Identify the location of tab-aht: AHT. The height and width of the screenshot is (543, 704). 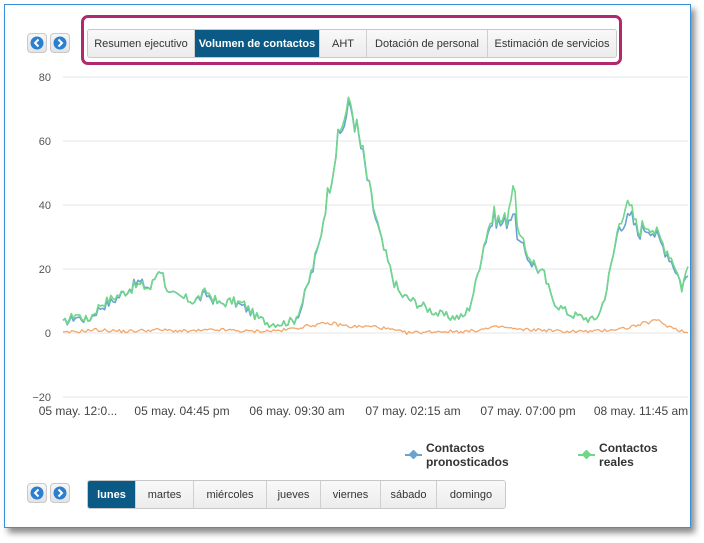
(343, 43).